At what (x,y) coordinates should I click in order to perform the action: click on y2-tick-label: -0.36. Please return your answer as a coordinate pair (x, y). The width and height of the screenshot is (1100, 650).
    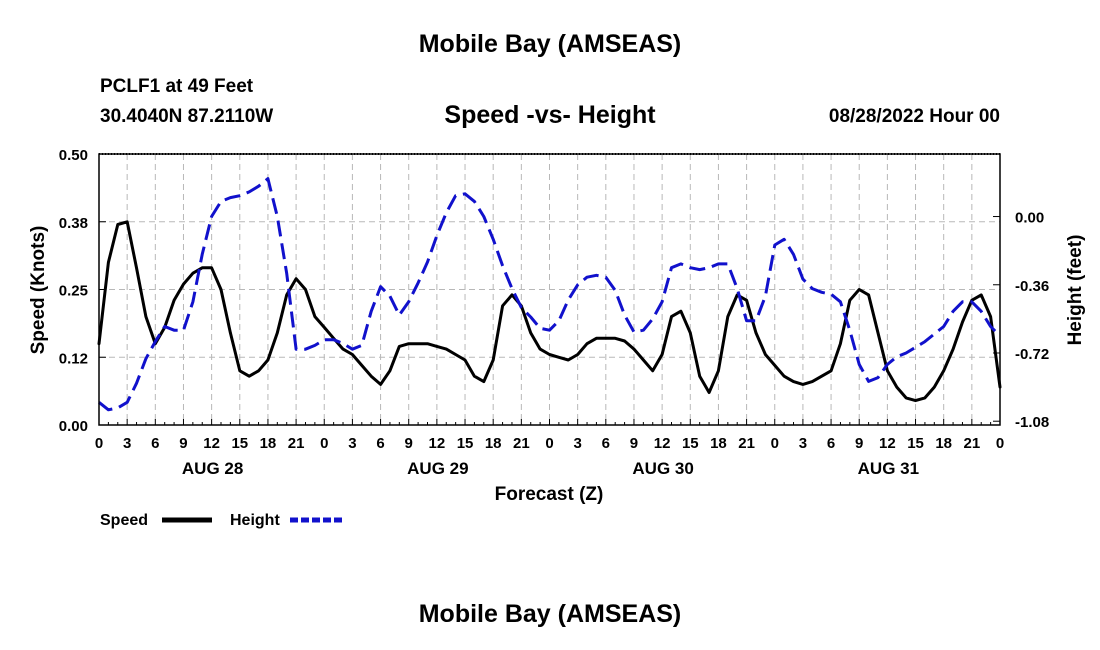
    Looking at the image, I should click on (1032, 286).